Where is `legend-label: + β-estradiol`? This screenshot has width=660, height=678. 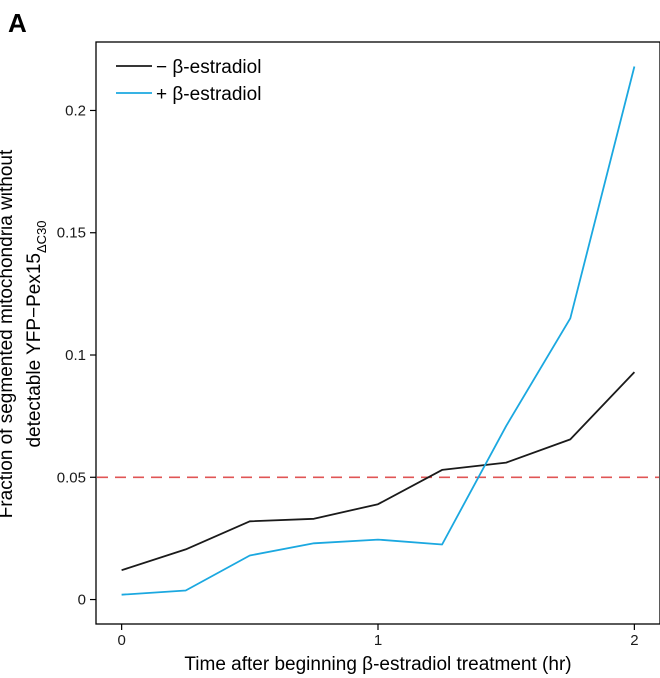 legend-label: + β-estradiol is located at coordinates (208, 94).